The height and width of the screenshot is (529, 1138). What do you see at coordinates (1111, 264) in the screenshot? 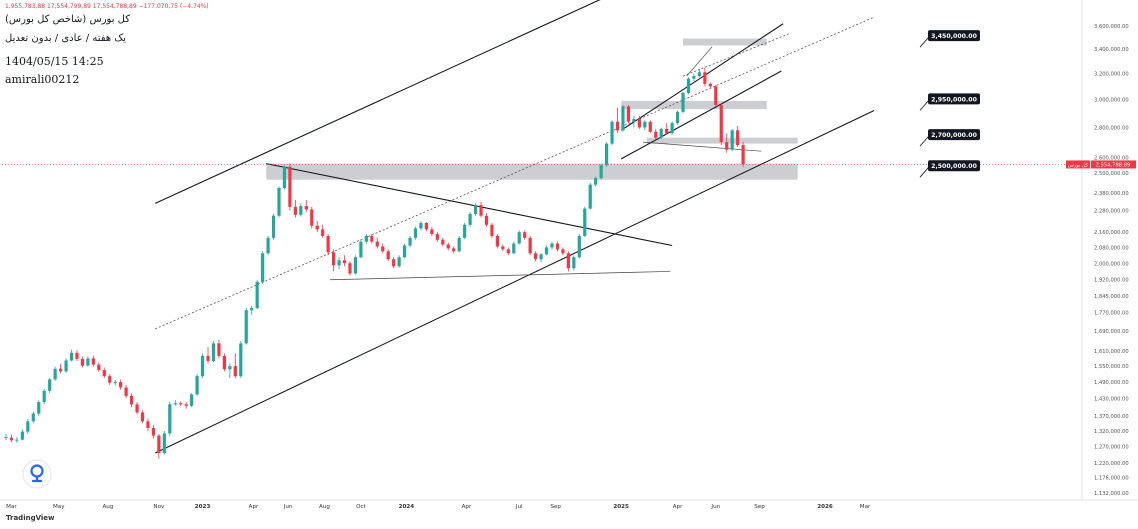
I see `y-tick-label: 2,000,000.00` at bounding box center [1111, 264].